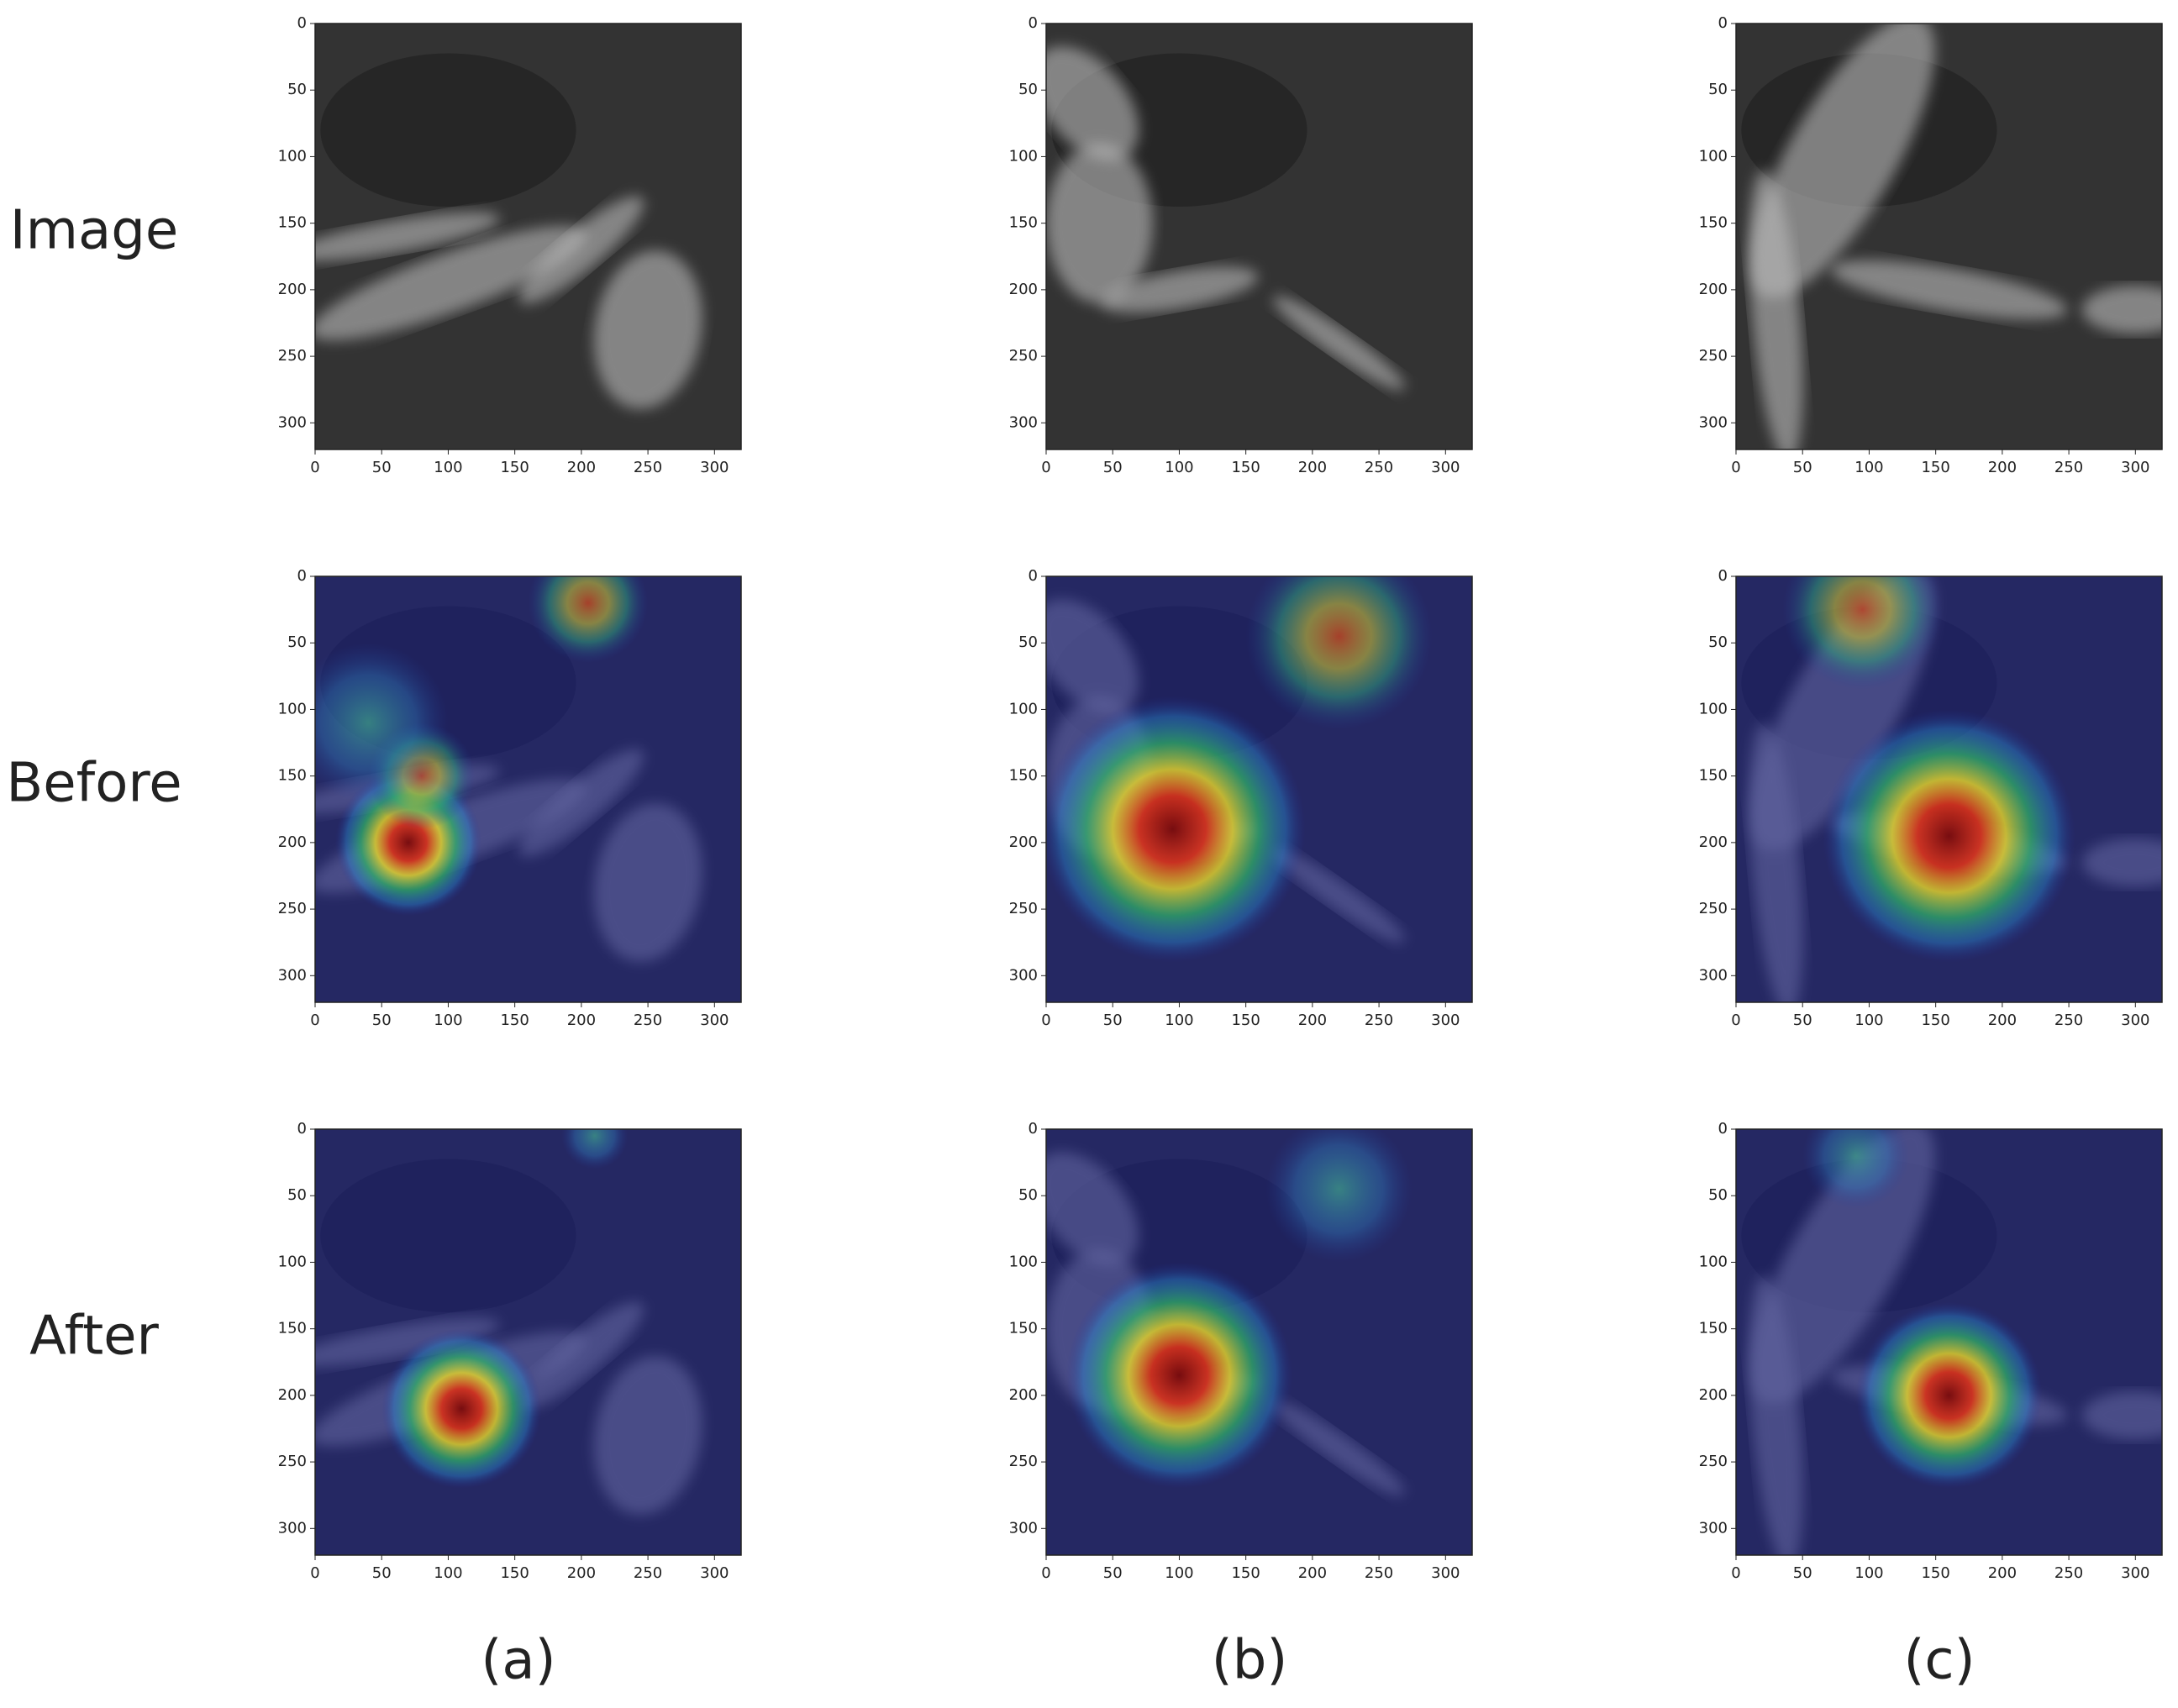  I want to click on tissue, so click(448, 130).